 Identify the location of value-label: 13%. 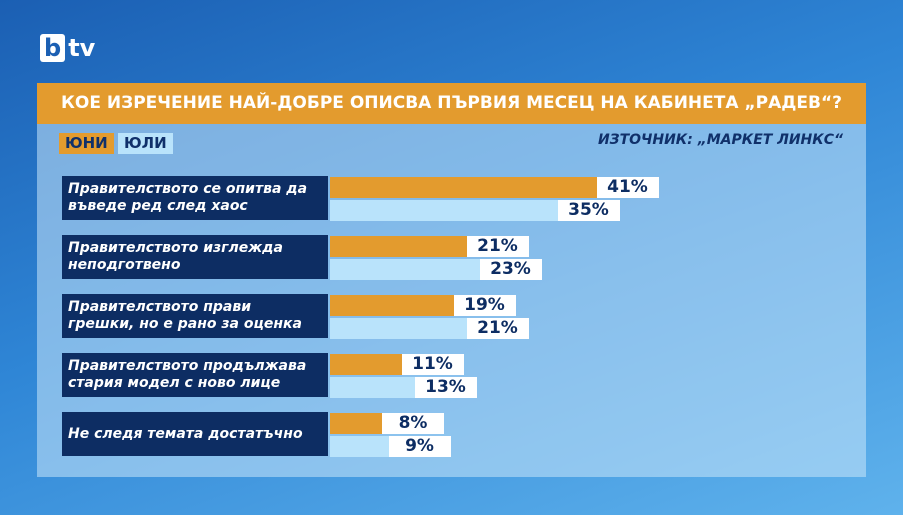
(445, 387).